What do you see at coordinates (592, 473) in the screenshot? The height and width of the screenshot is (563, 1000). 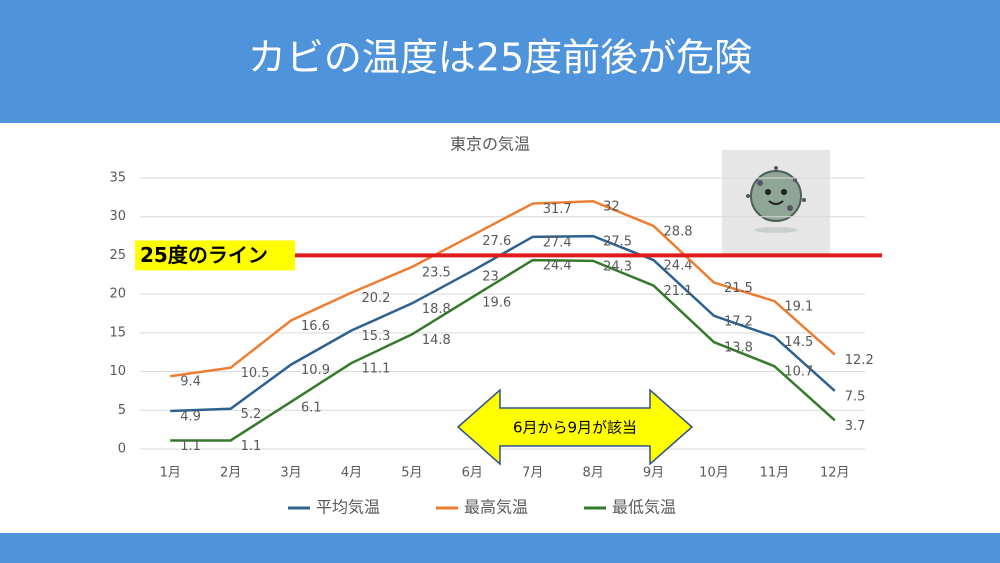 I see `x-tick-label: 8月` at bounding box center [592, 473].